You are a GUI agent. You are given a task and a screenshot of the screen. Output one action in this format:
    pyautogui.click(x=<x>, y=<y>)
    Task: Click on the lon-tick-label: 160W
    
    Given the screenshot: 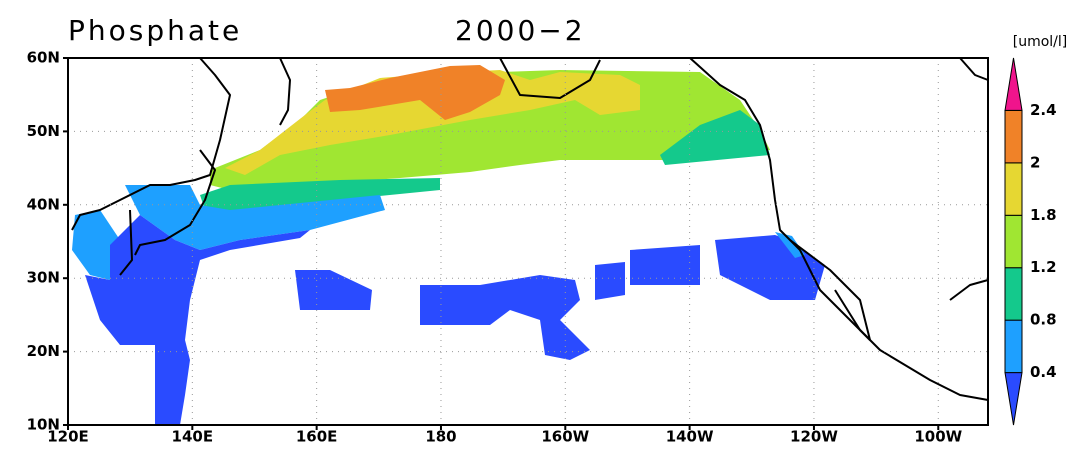 What is the action you would take?
    pyautogui.click(x=565, y=437)
    